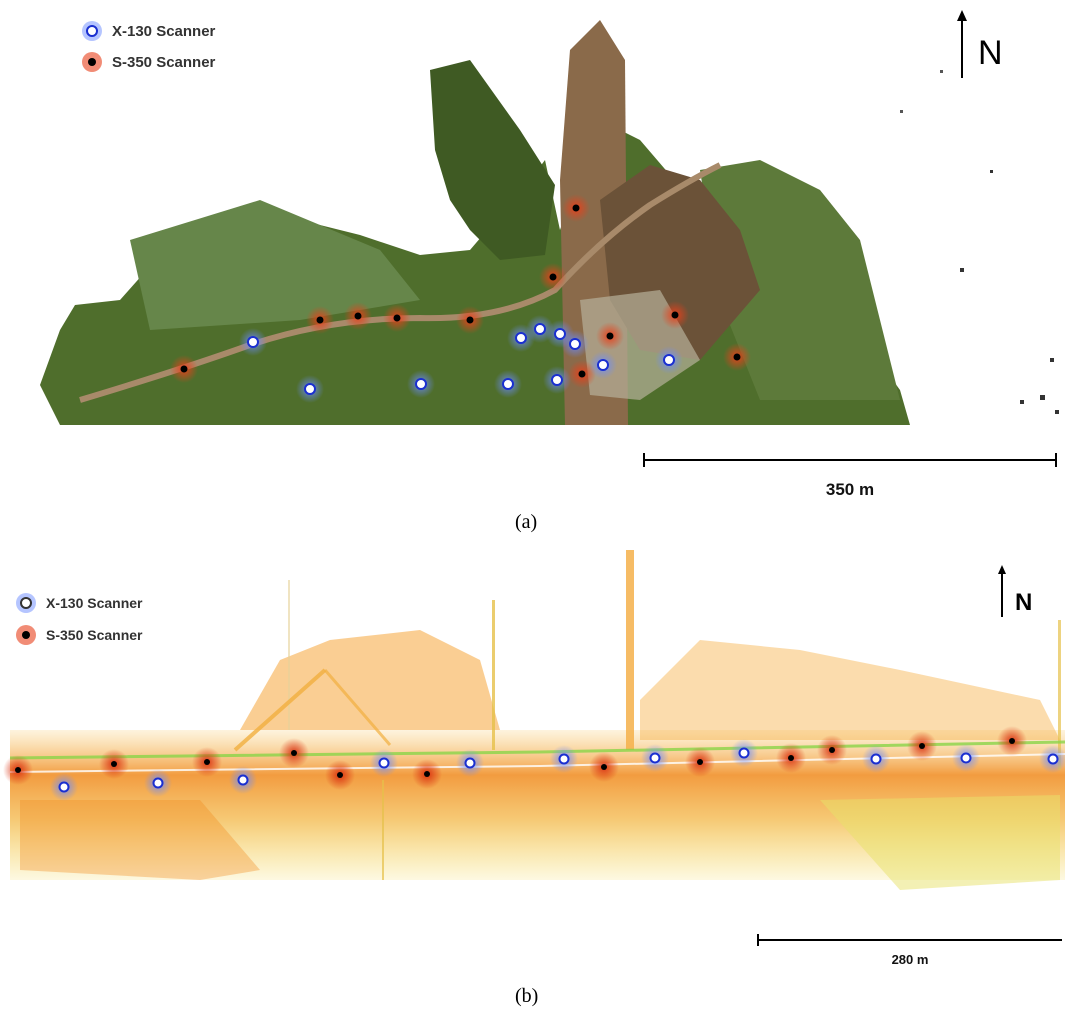 The image size is (1065, 1015). What do you see at coordinates (537, 750) in the screenshot?
I see `road-trace` at bounding box center [537, 750].